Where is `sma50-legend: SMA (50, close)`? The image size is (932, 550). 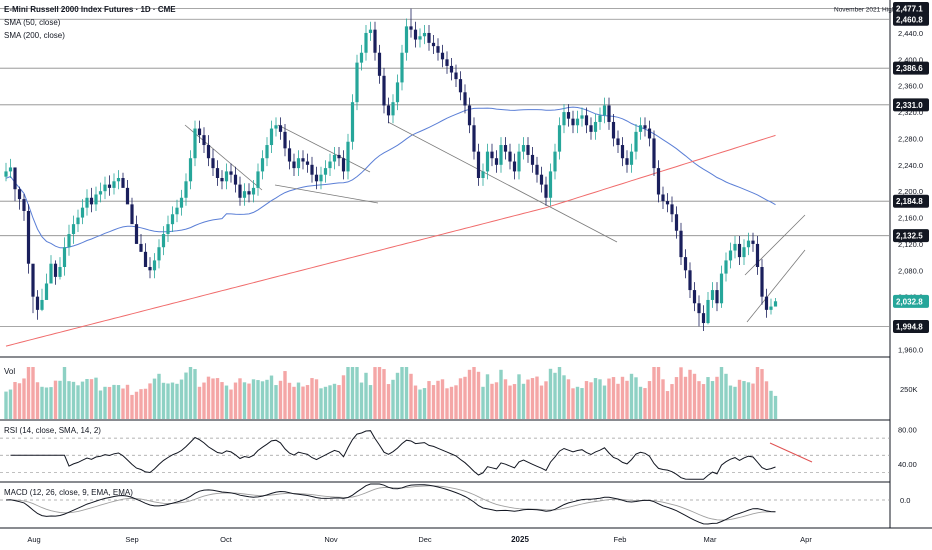 sma50-legend: SMA (50, close) is located at coordinates (32, 22).